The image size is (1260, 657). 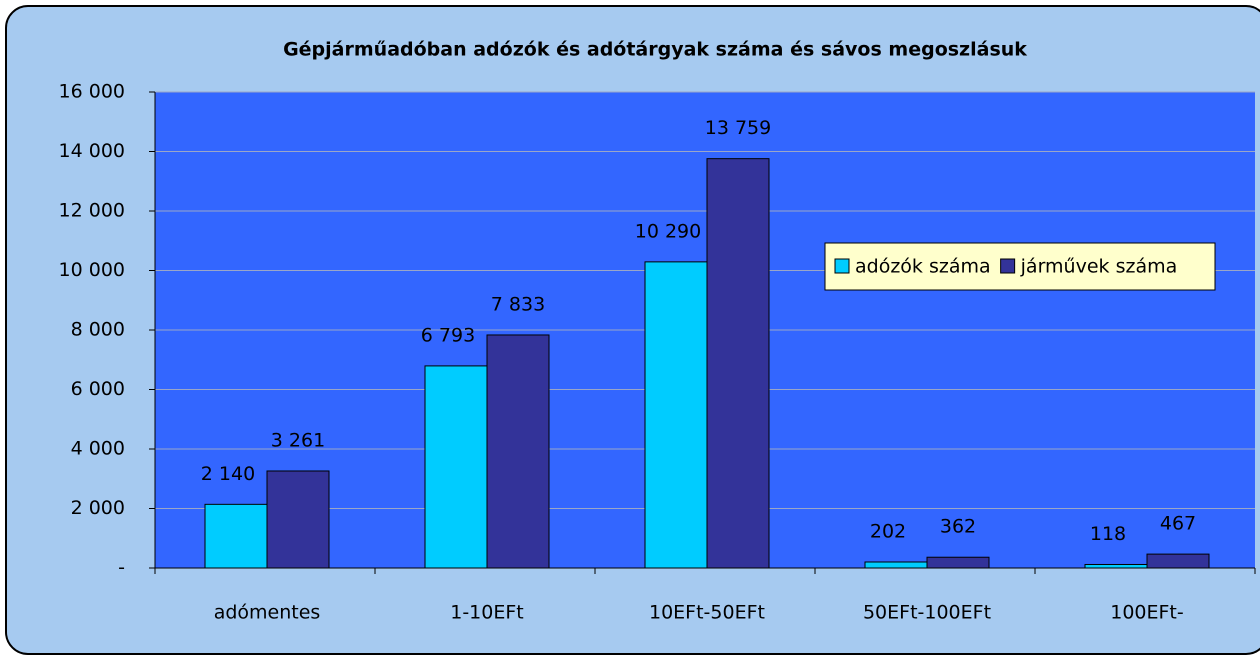 What do you see at coordinates (98, 508) in the screenshot?
I see `y-tick-label: 2 000` at bounding box center [98, 508].